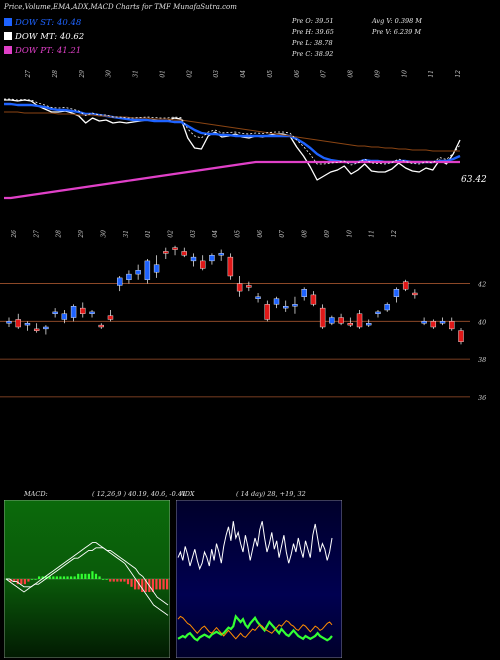  Describe the element at coordinates (324, 74) in the screenshot. I see `ema-x-tick-label: 07` at that location.